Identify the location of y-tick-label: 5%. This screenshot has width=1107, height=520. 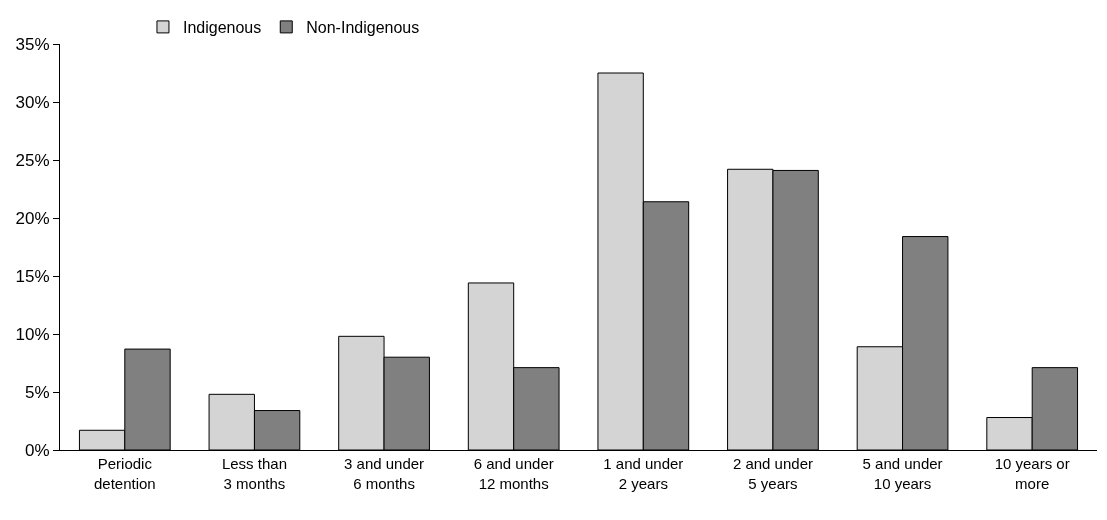
(37, 392).